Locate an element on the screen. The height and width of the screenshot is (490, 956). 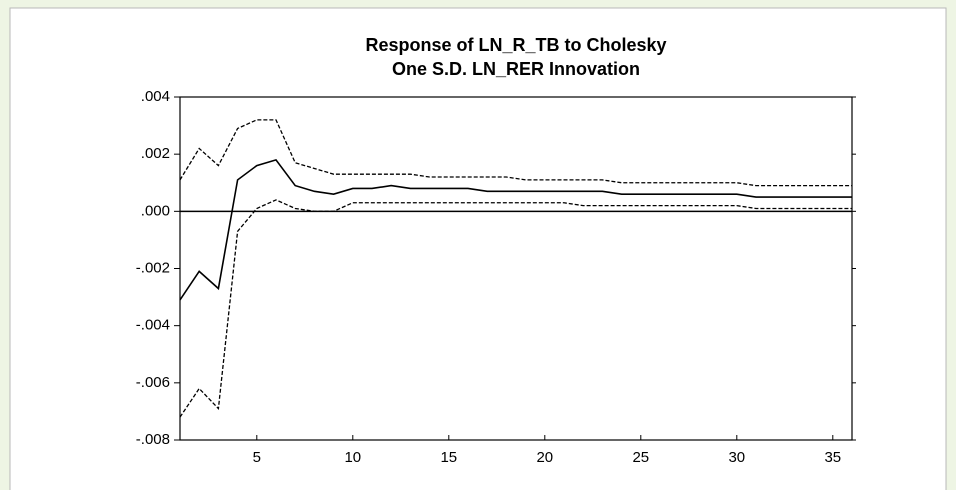
y-tick-label: -.002 is located at coordinates (153, 267).